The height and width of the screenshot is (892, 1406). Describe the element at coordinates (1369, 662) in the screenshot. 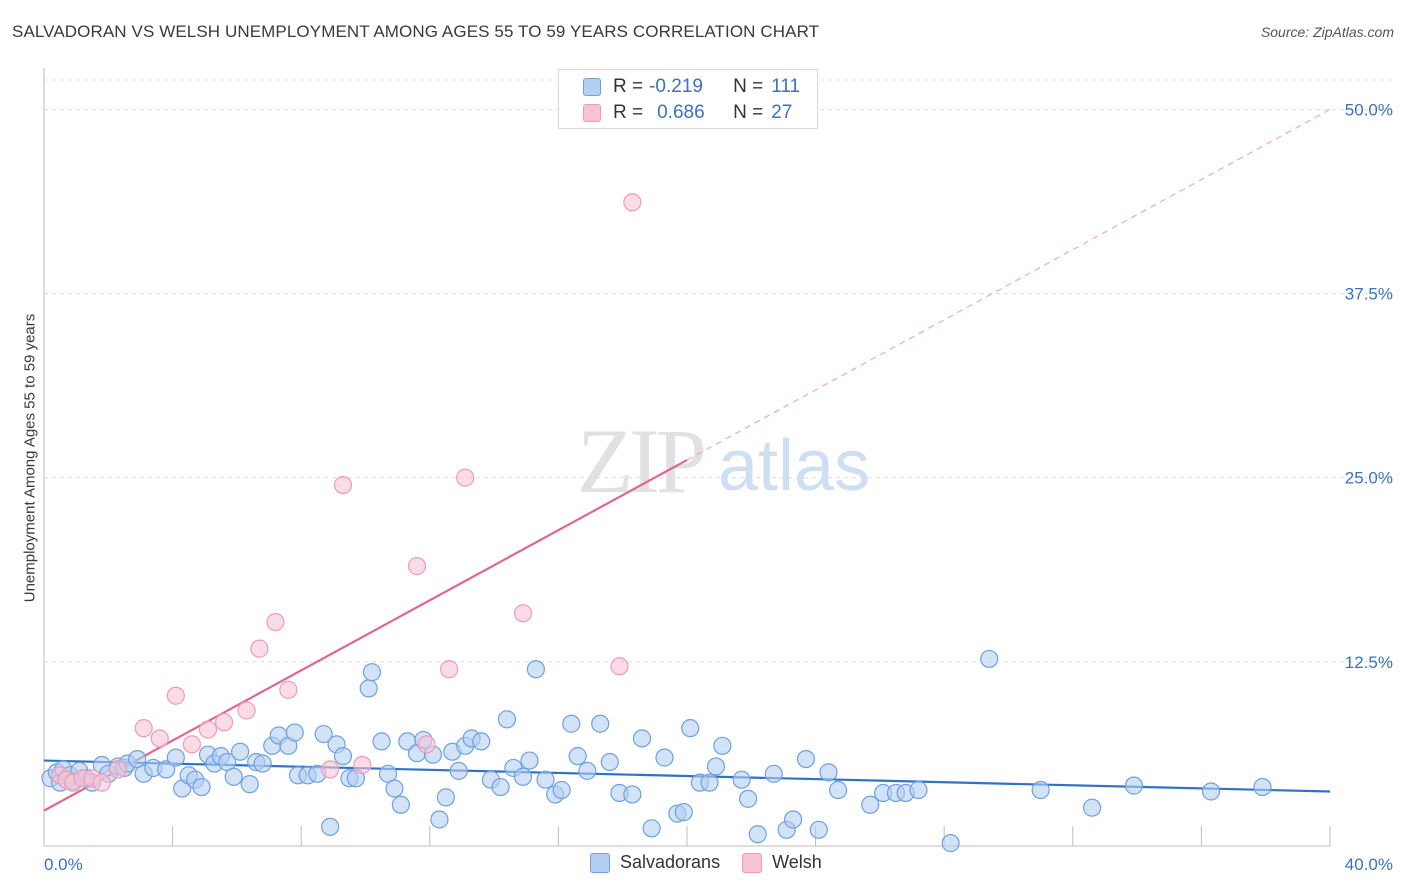

I see `y-tick-label: 12.5%` at that location.